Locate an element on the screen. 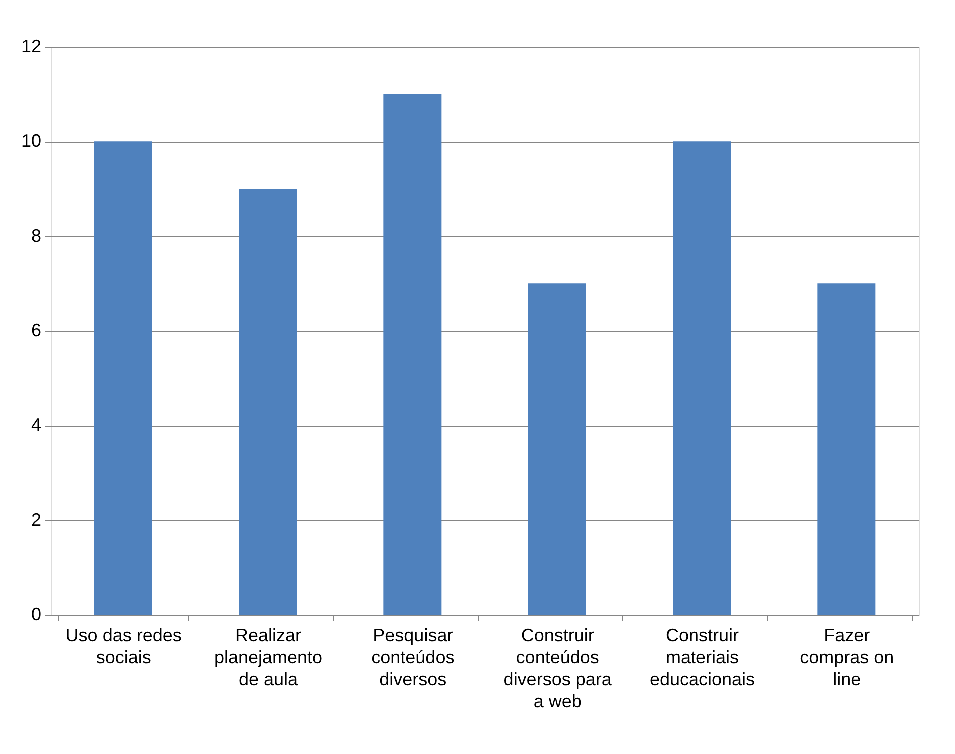 This screenshot has width=955, height=754. y-tick-label: 8 is located at coordinates (36, 236).